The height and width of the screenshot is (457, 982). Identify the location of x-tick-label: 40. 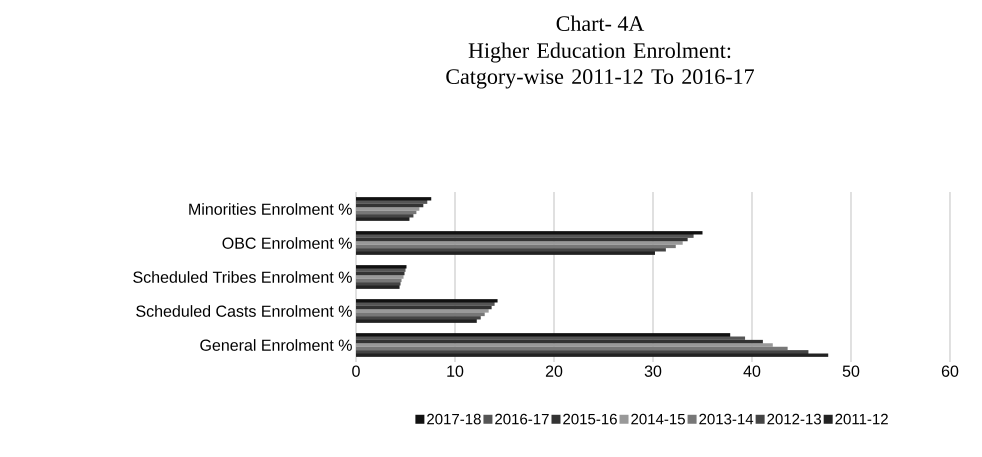
(751, 371).